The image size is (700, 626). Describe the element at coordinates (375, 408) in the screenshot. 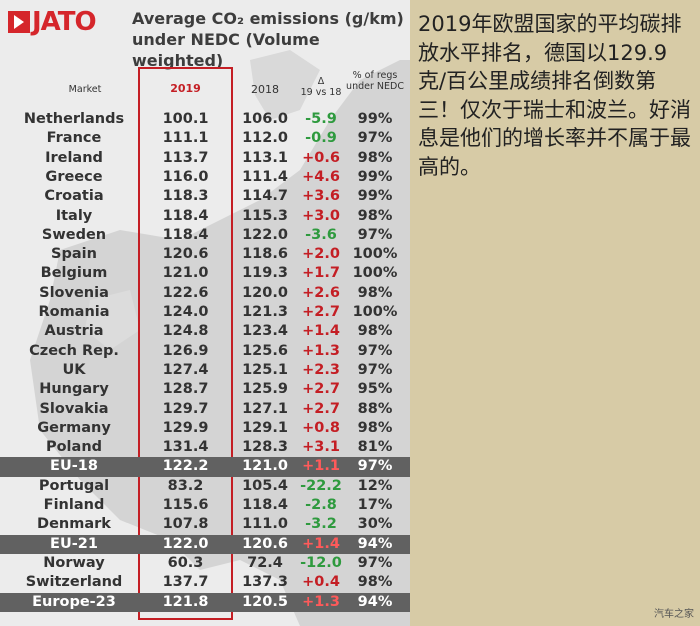

I see `pct-nedc-cell: 88%` at that location.